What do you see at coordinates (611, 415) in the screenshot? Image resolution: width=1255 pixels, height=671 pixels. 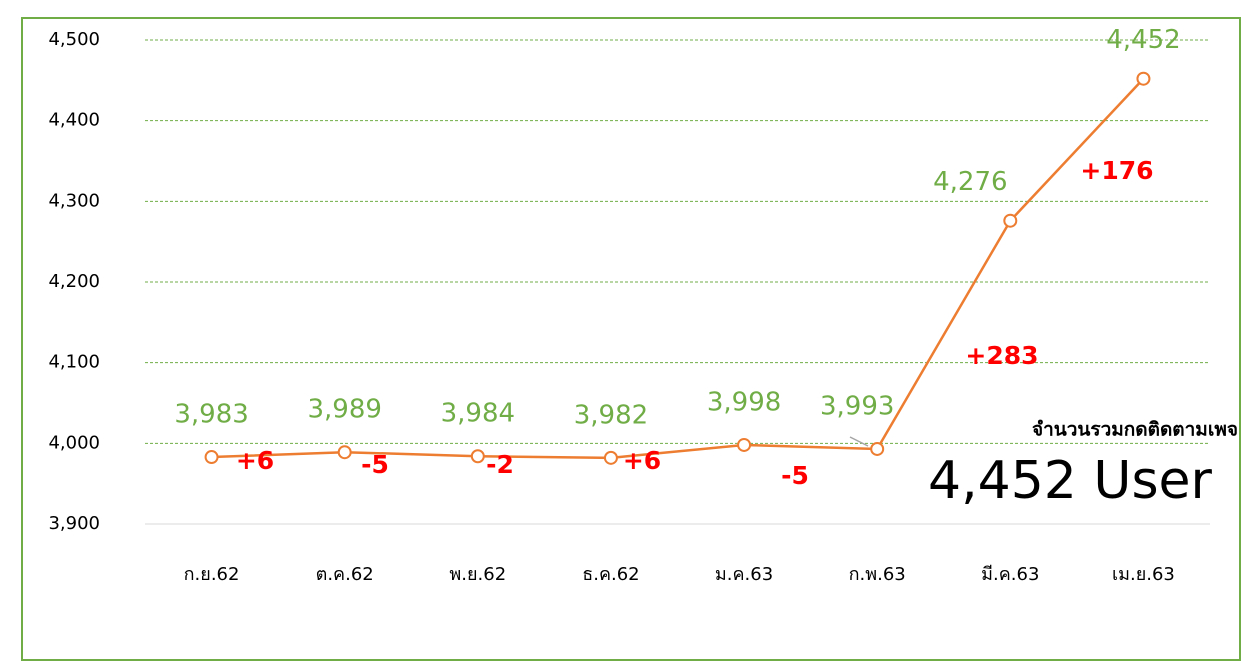 I see `data-label: 3,982` at bounding box center [611, 415].